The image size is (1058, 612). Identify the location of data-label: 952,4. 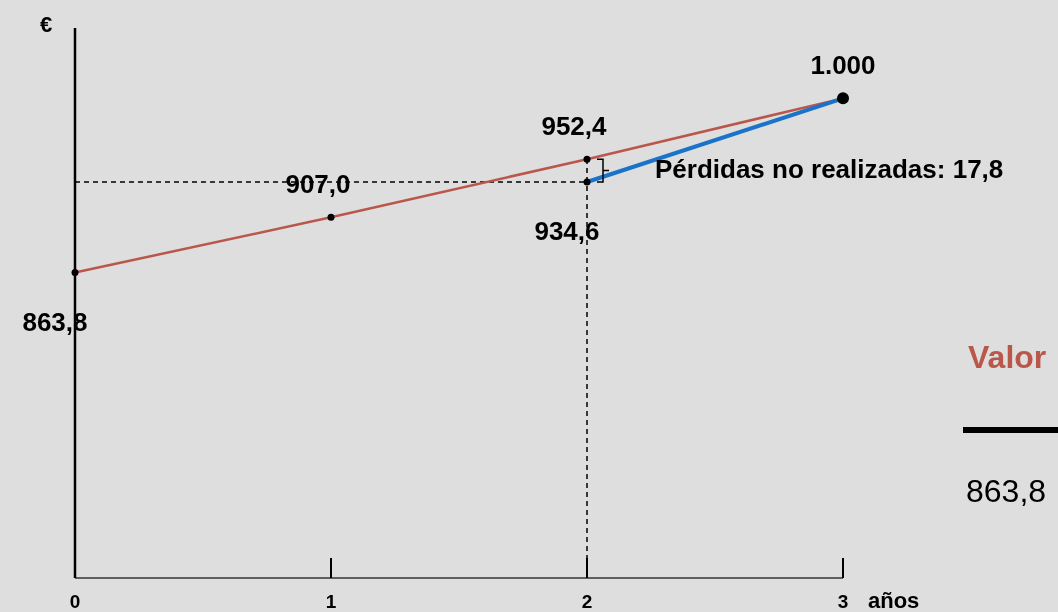
(574, 126).